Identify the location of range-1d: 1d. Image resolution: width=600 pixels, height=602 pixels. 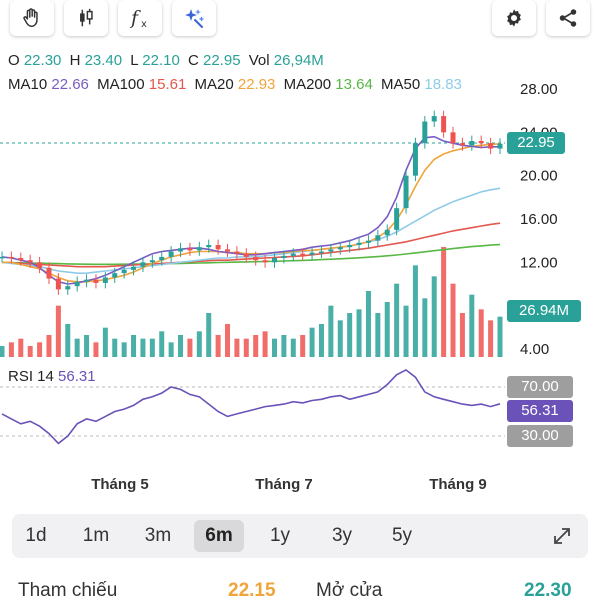
(36, 535).